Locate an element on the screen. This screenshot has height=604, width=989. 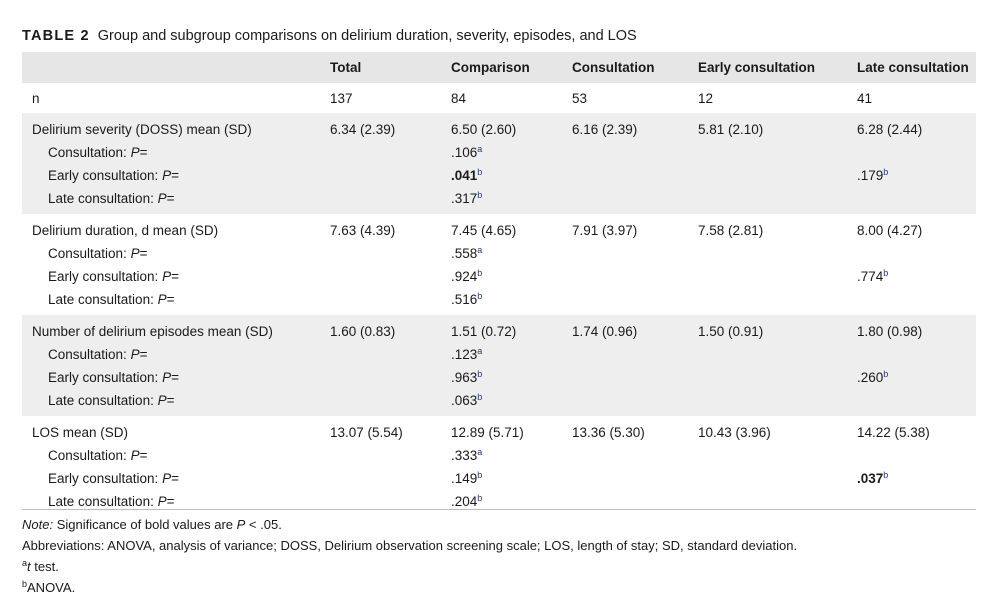
pvalue-late-value: .179 is located at coordinates (870, 175).